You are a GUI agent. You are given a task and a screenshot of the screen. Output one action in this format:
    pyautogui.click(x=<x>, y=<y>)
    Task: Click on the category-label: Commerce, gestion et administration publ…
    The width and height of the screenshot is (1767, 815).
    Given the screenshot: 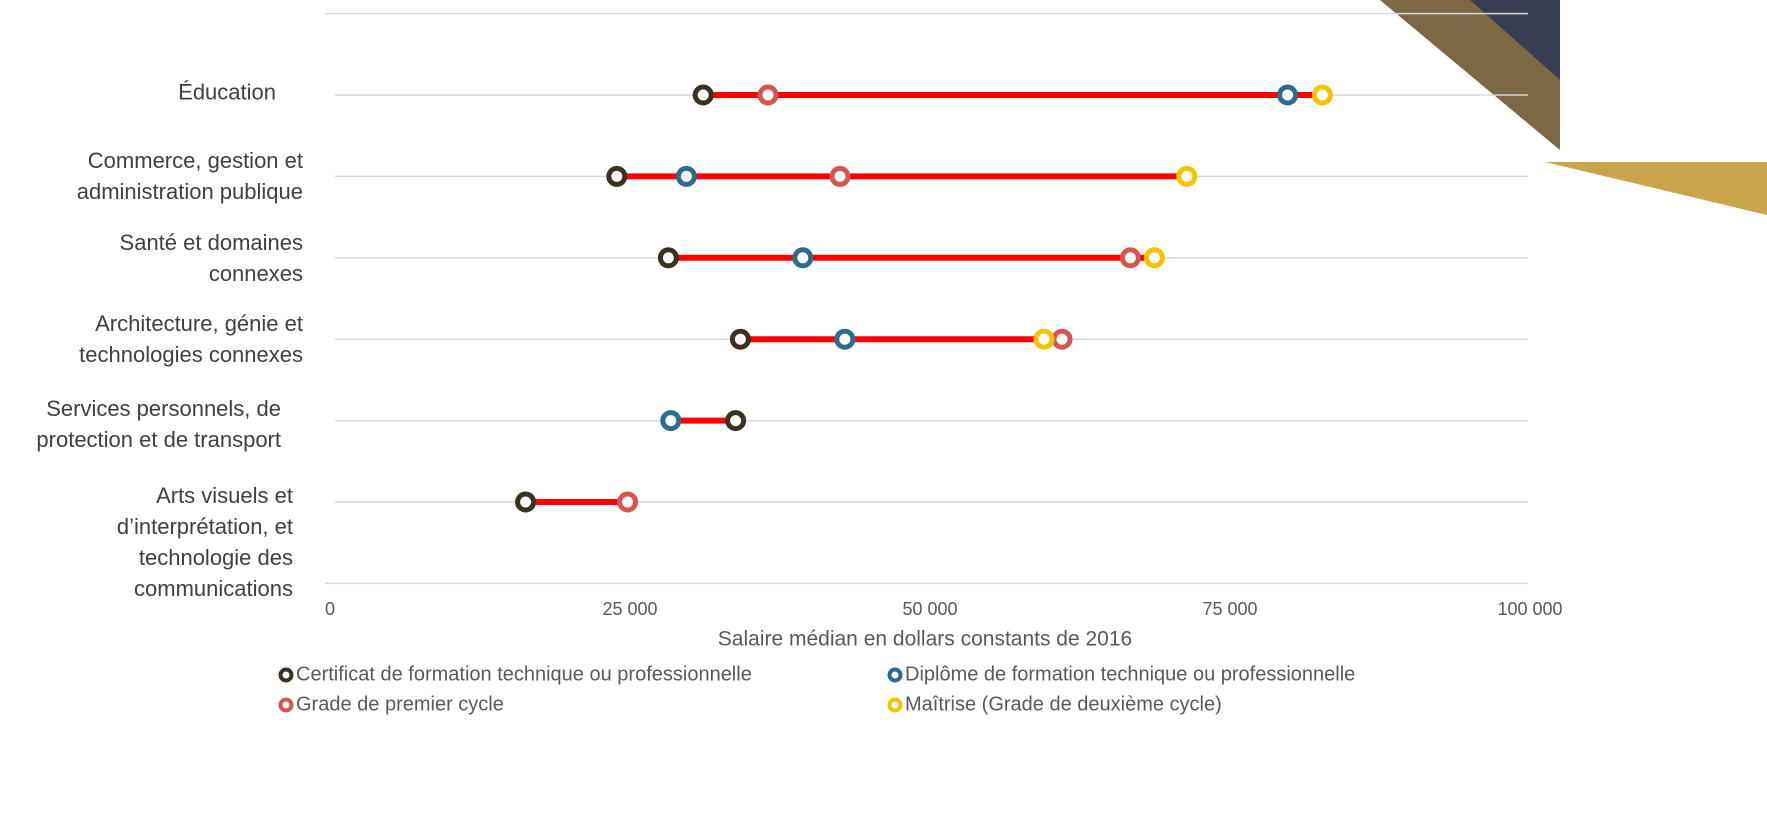 What is the action you would take?
    pyautogui.click(x=189, y=176)
    